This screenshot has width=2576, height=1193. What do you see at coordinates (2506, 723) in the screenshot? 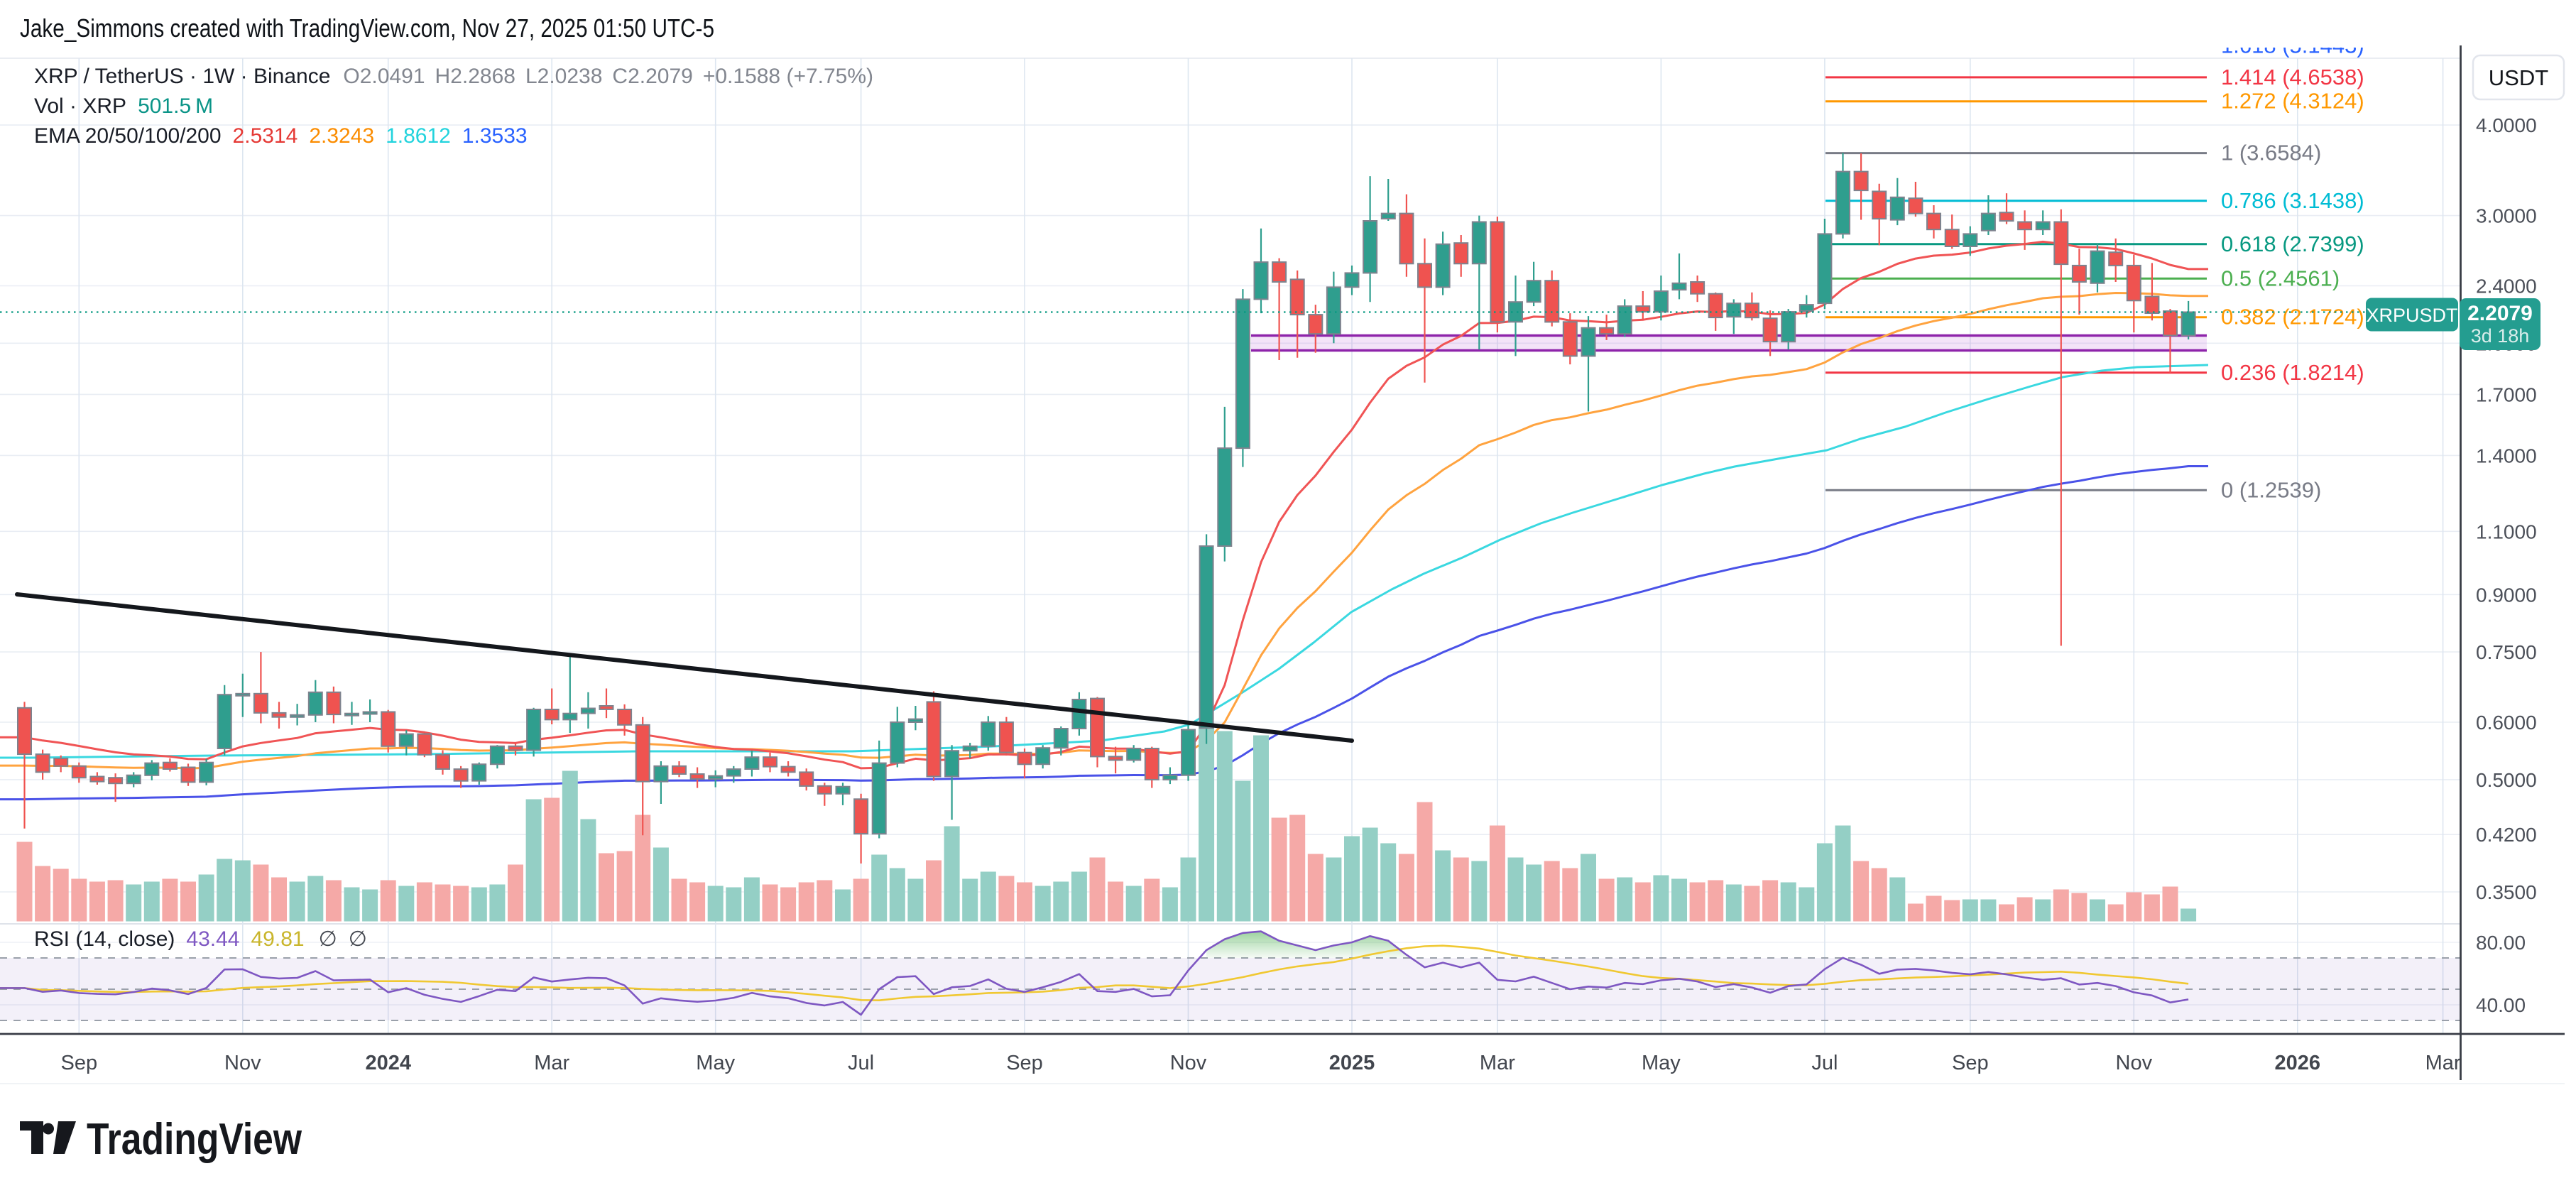
I see `svg-text: 0.6000` at bounding box center [2506, 723].